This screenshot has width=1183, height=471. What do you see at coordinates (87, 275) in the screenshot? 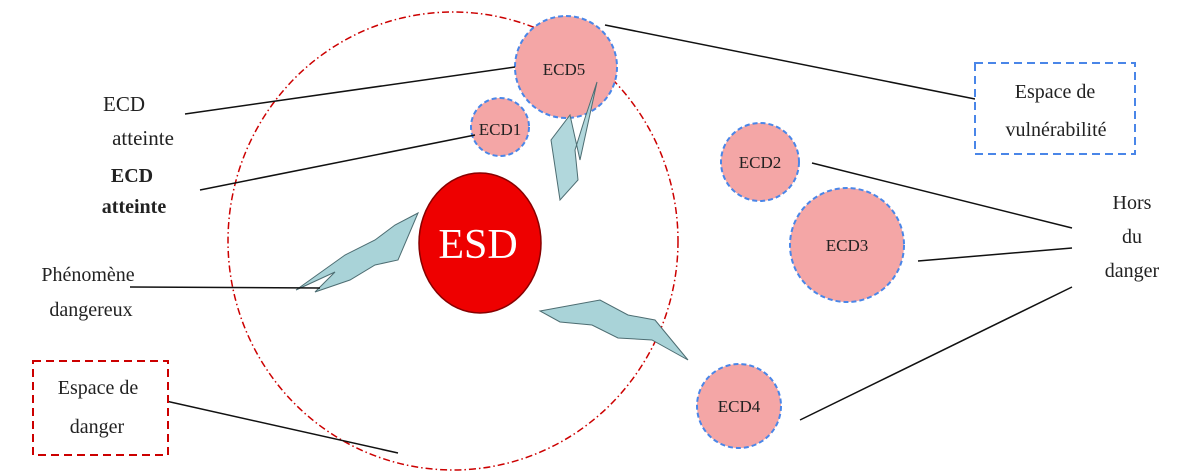
I see `phenomene-line1: Phénomène` at bounding box center [87, 275].